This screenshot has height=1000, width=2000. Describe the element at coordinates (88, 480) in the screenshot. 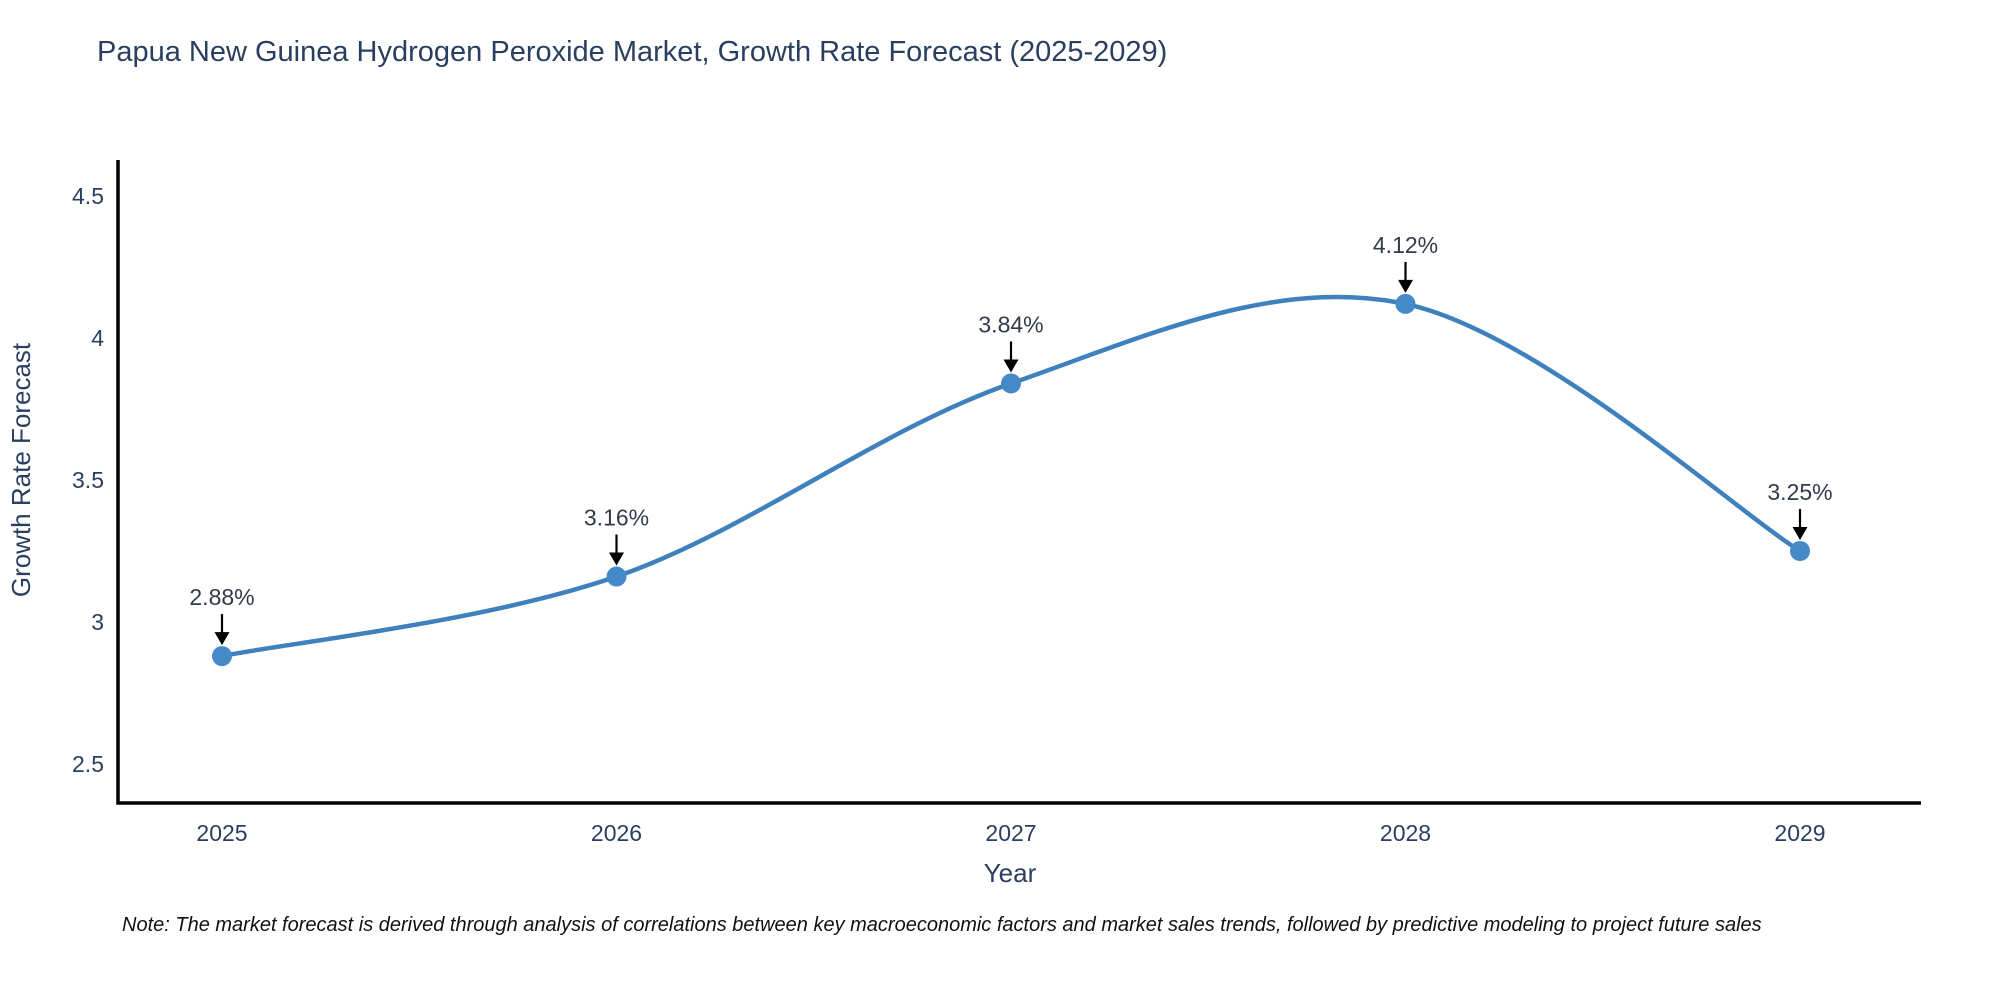

I see `y-tick-label: 3.5` at that location.